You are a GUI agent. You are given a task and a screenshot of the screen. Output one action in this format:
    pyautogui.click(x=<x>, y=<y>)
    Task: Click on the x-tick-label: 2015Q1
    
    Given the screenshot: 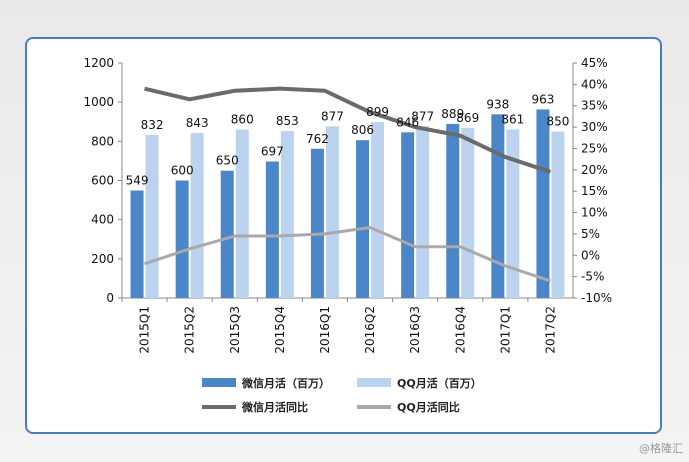 What is the action you would take?
    pyautogui.click(x=145, y=330)
    